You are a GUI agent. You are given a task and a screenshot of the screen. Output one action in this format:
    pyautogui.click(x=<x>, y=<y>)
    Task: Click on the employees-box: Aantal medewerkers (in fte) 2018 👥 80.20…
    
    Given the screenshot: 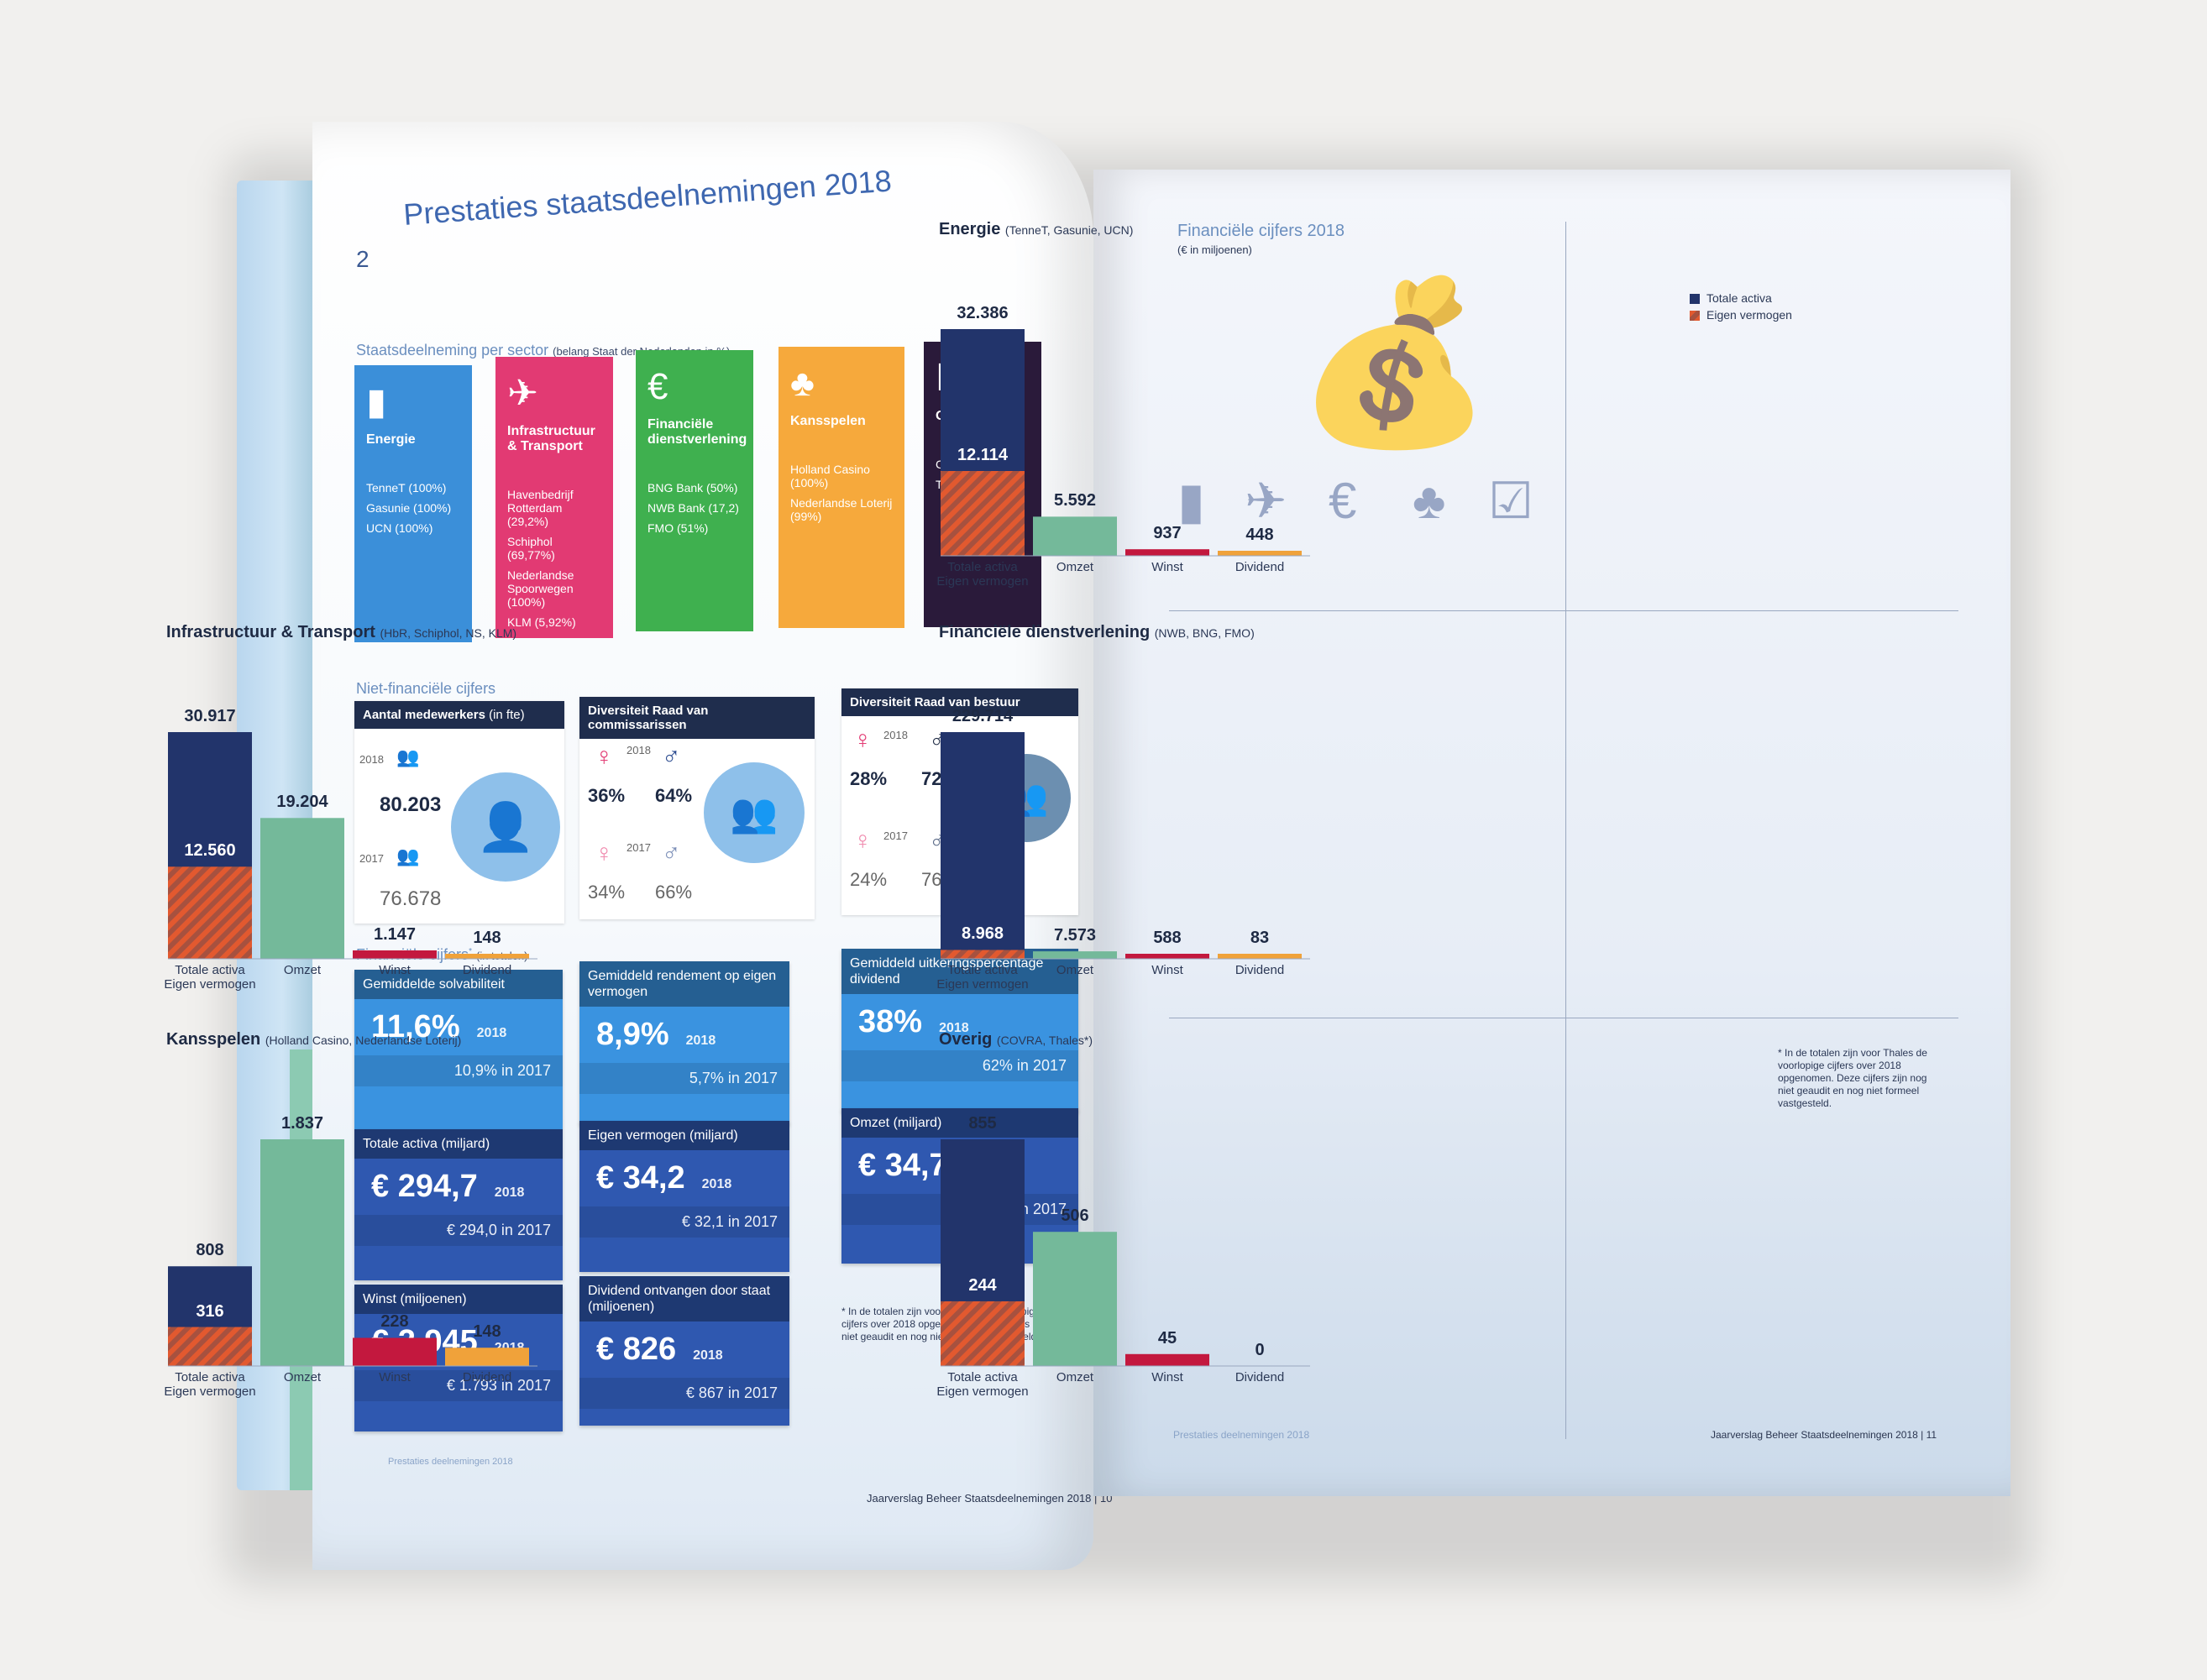 What is the action you would take?
    pyautogui.click(x=459, y=812)
    